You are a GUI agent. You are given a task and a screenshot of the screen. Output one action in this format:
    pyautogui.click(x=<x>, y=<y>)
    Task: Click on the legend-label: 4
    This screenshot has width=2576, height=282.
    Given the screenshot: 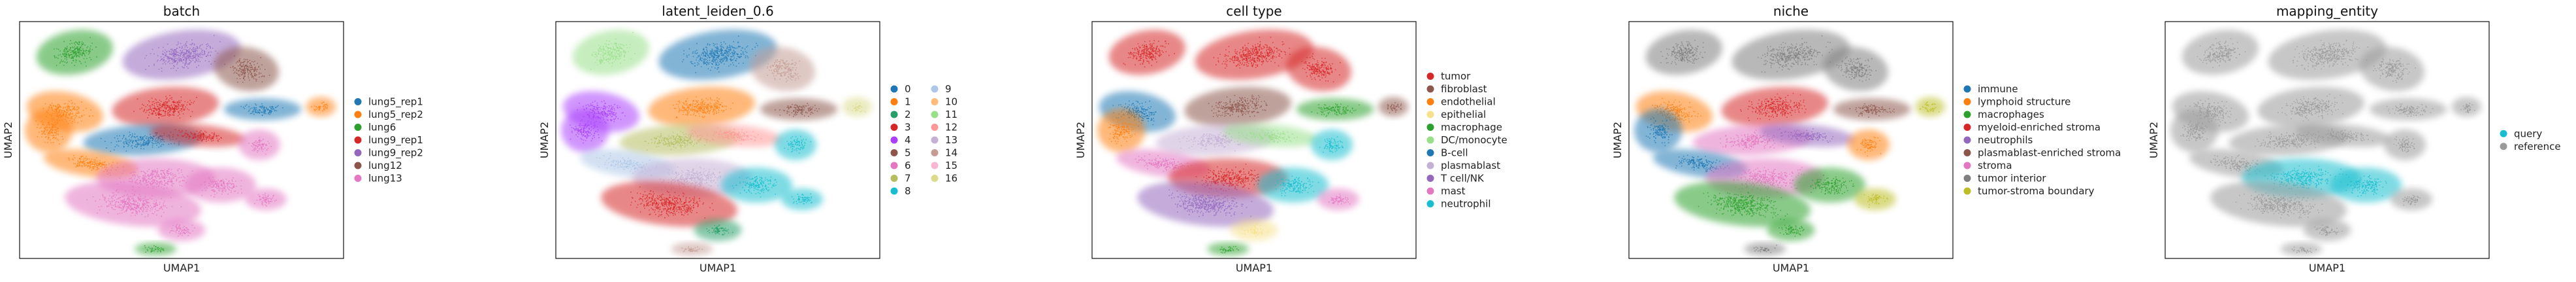 What is the action you would take?
    pyautogui.click(x=908, y=140)
    